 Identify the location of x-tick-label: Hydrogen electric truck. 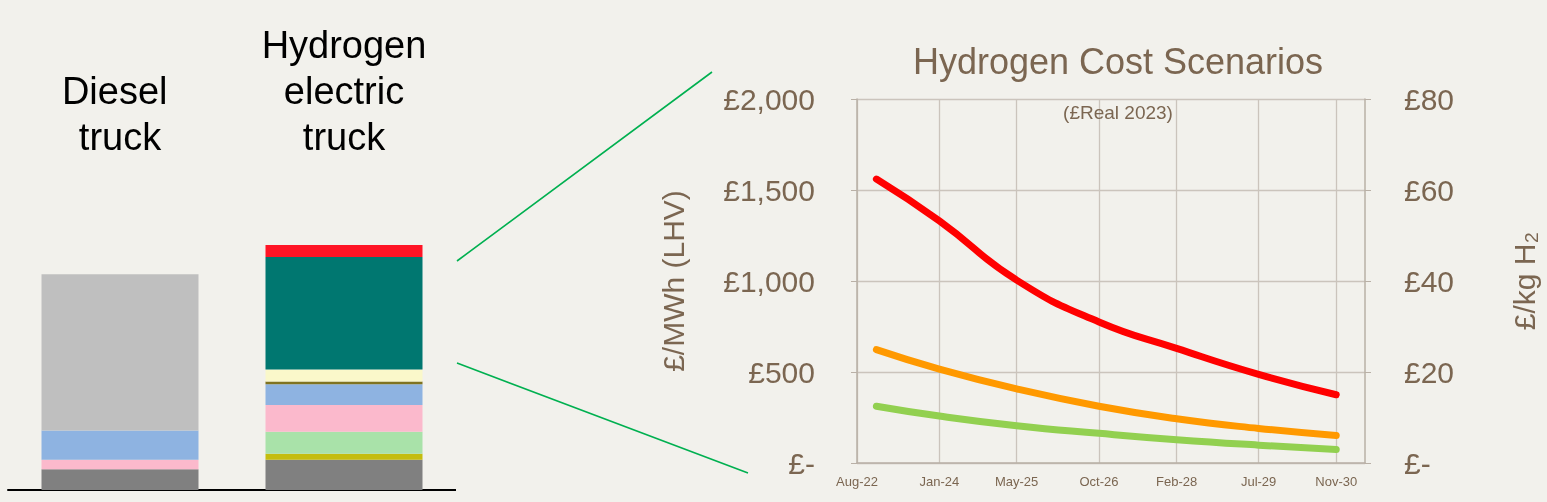
(344, 91).